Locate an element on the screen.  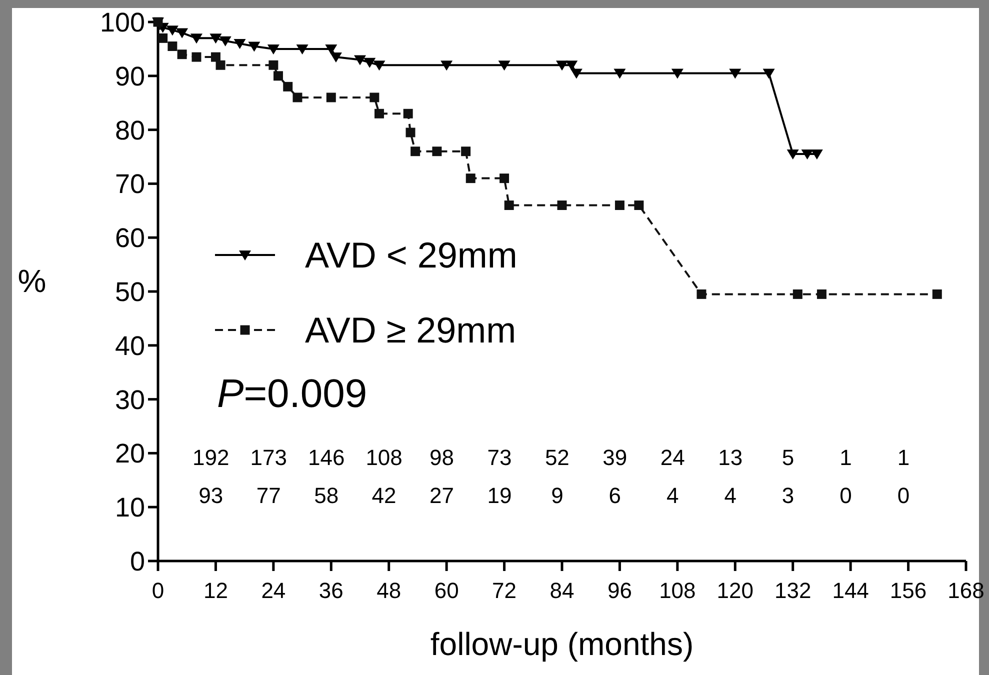
annotation: 93 is located at coordinates (211, 495).